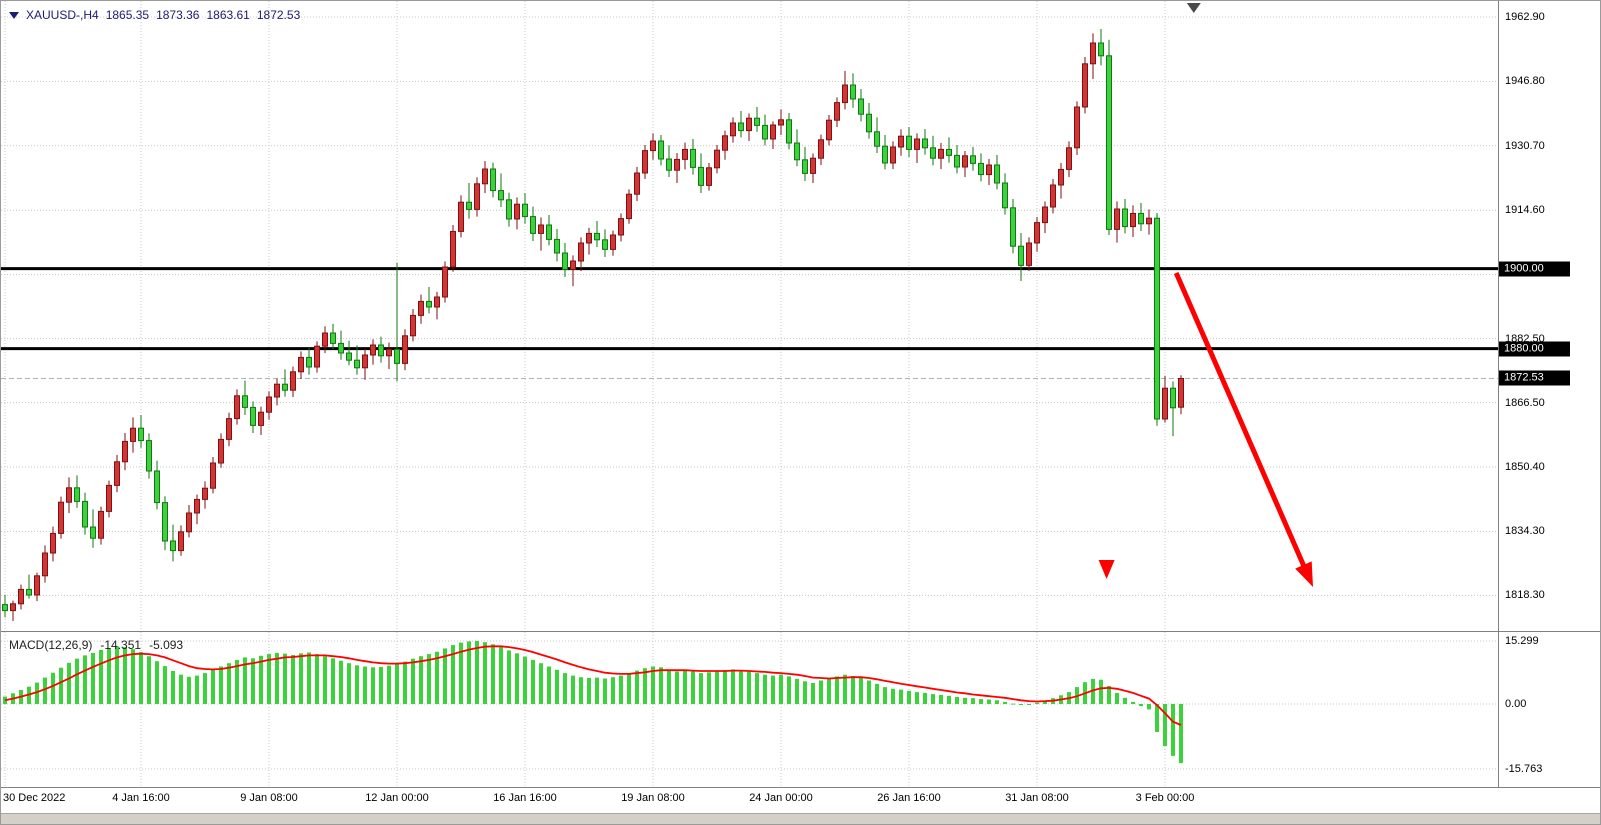 This screenshot has width=1601, height=825. I want to click on sell-arrow-marker, so click(1106, 569).